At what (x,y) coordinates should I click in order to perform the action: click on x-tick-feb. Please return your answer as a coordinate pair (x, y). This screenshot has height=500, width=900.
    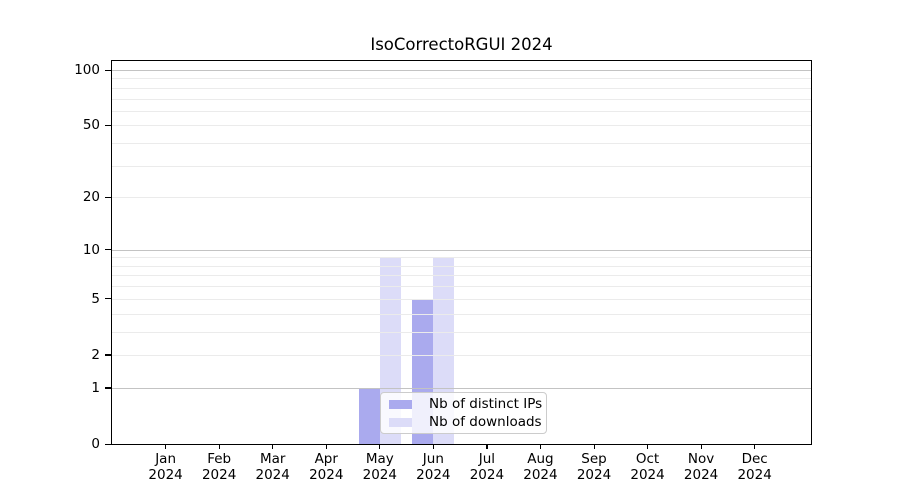
    Looking at the image, I should click on (219, 446).